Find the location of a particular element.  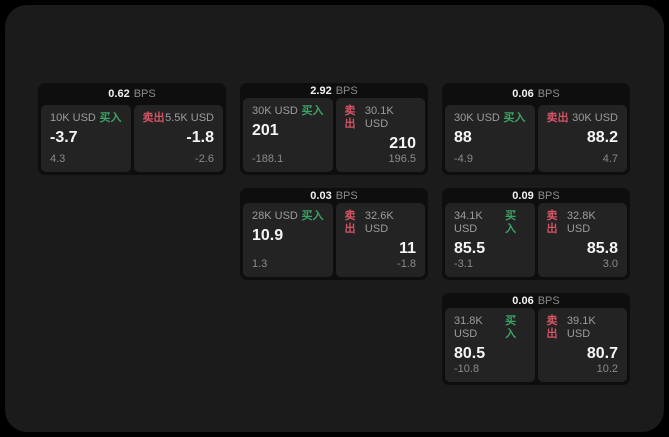

buy-panel: 28K USD 买入 10.9 1.3 is located at coordinates (288, 240).